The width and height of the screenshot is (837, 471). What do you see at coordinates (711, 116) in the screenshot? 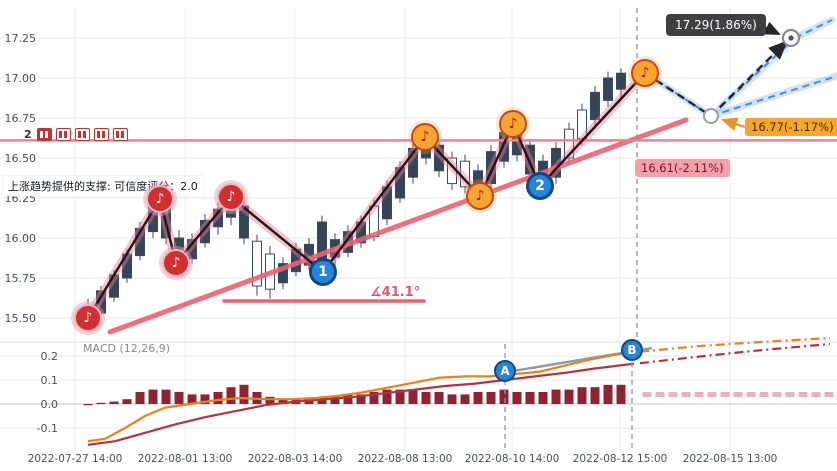
I see `mid-point-marker` at bounding box center [711, 116].